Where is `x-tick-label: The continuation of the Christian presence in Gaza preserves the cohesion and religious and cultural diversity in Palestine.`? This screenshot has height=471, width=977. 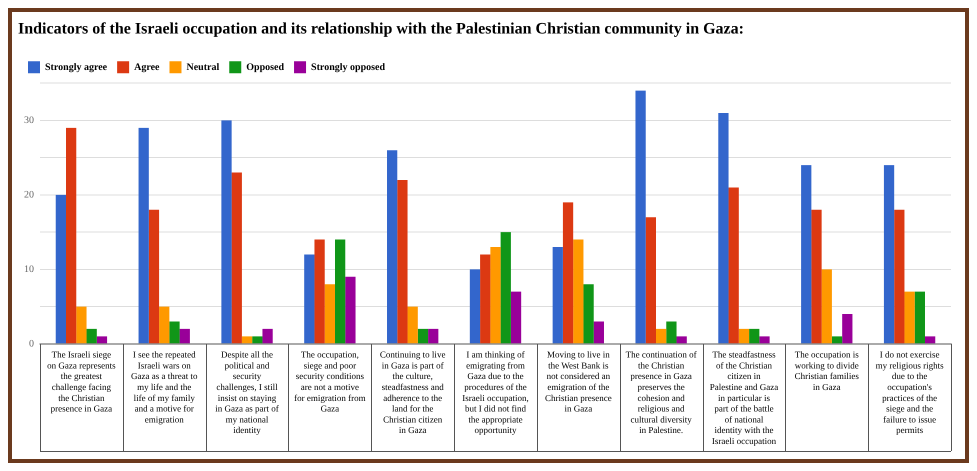 x-tick-label: The continuation of the Christian presence in Gaza preserves the cohesion and religious and cultural diversity in Palestine. is located at coordinates (661, 393).